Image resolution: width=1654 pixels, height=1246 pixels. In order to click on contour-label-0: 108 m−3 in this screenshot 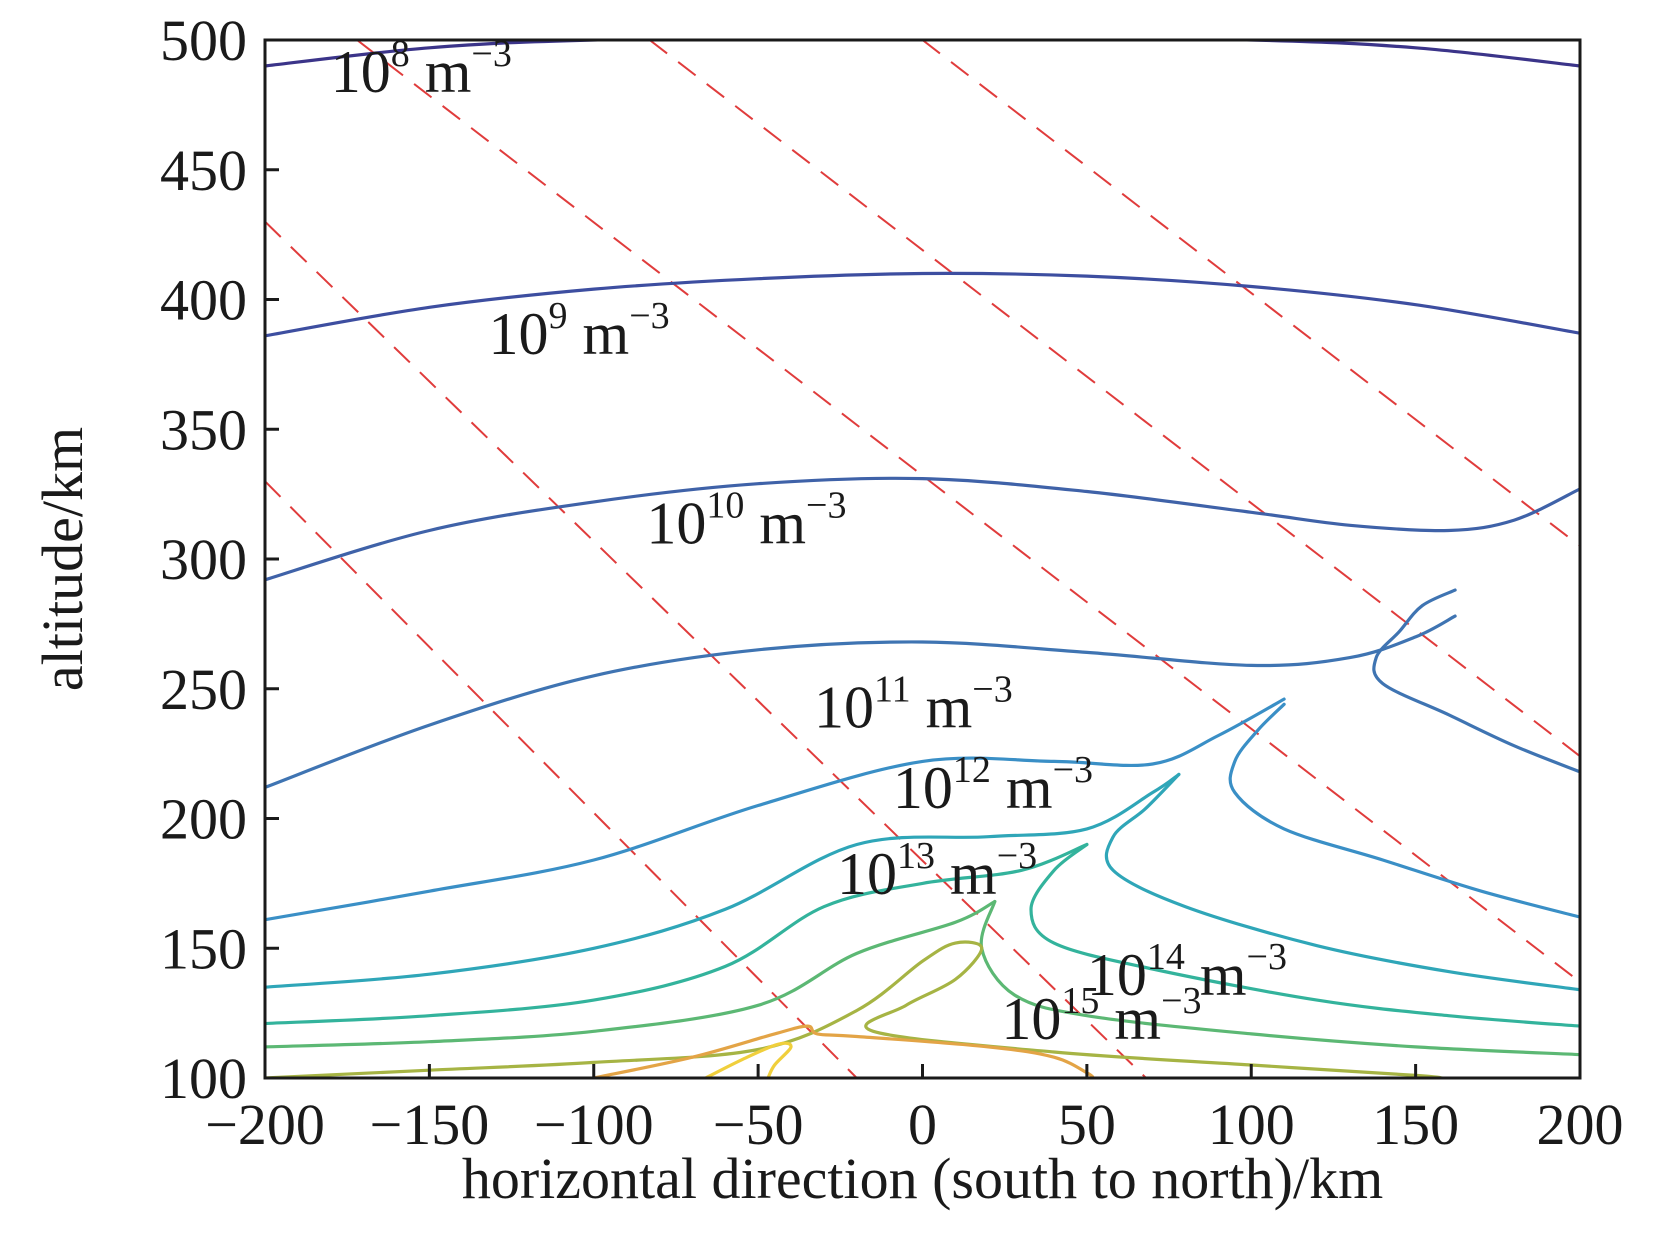, I will do `click(421, 69)`.